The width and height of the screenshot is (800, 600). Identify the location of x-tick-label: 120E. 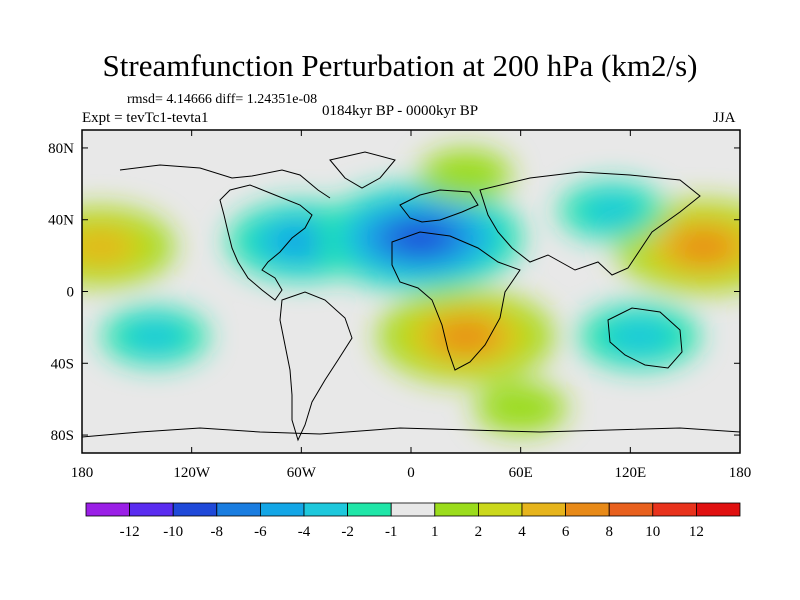
(630, 473).